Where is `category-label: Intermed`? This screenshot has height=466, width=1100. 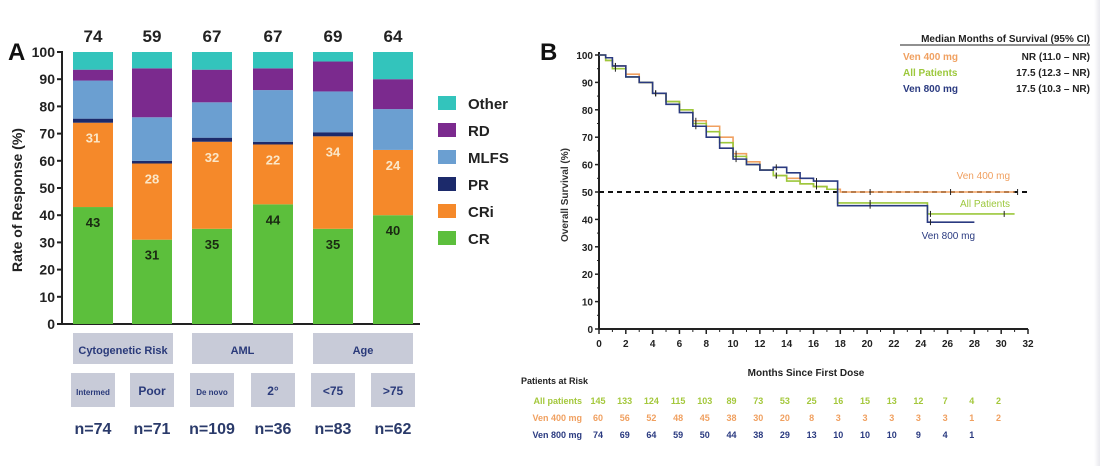
category-label: Intermed is located at coordinates (93, 392).